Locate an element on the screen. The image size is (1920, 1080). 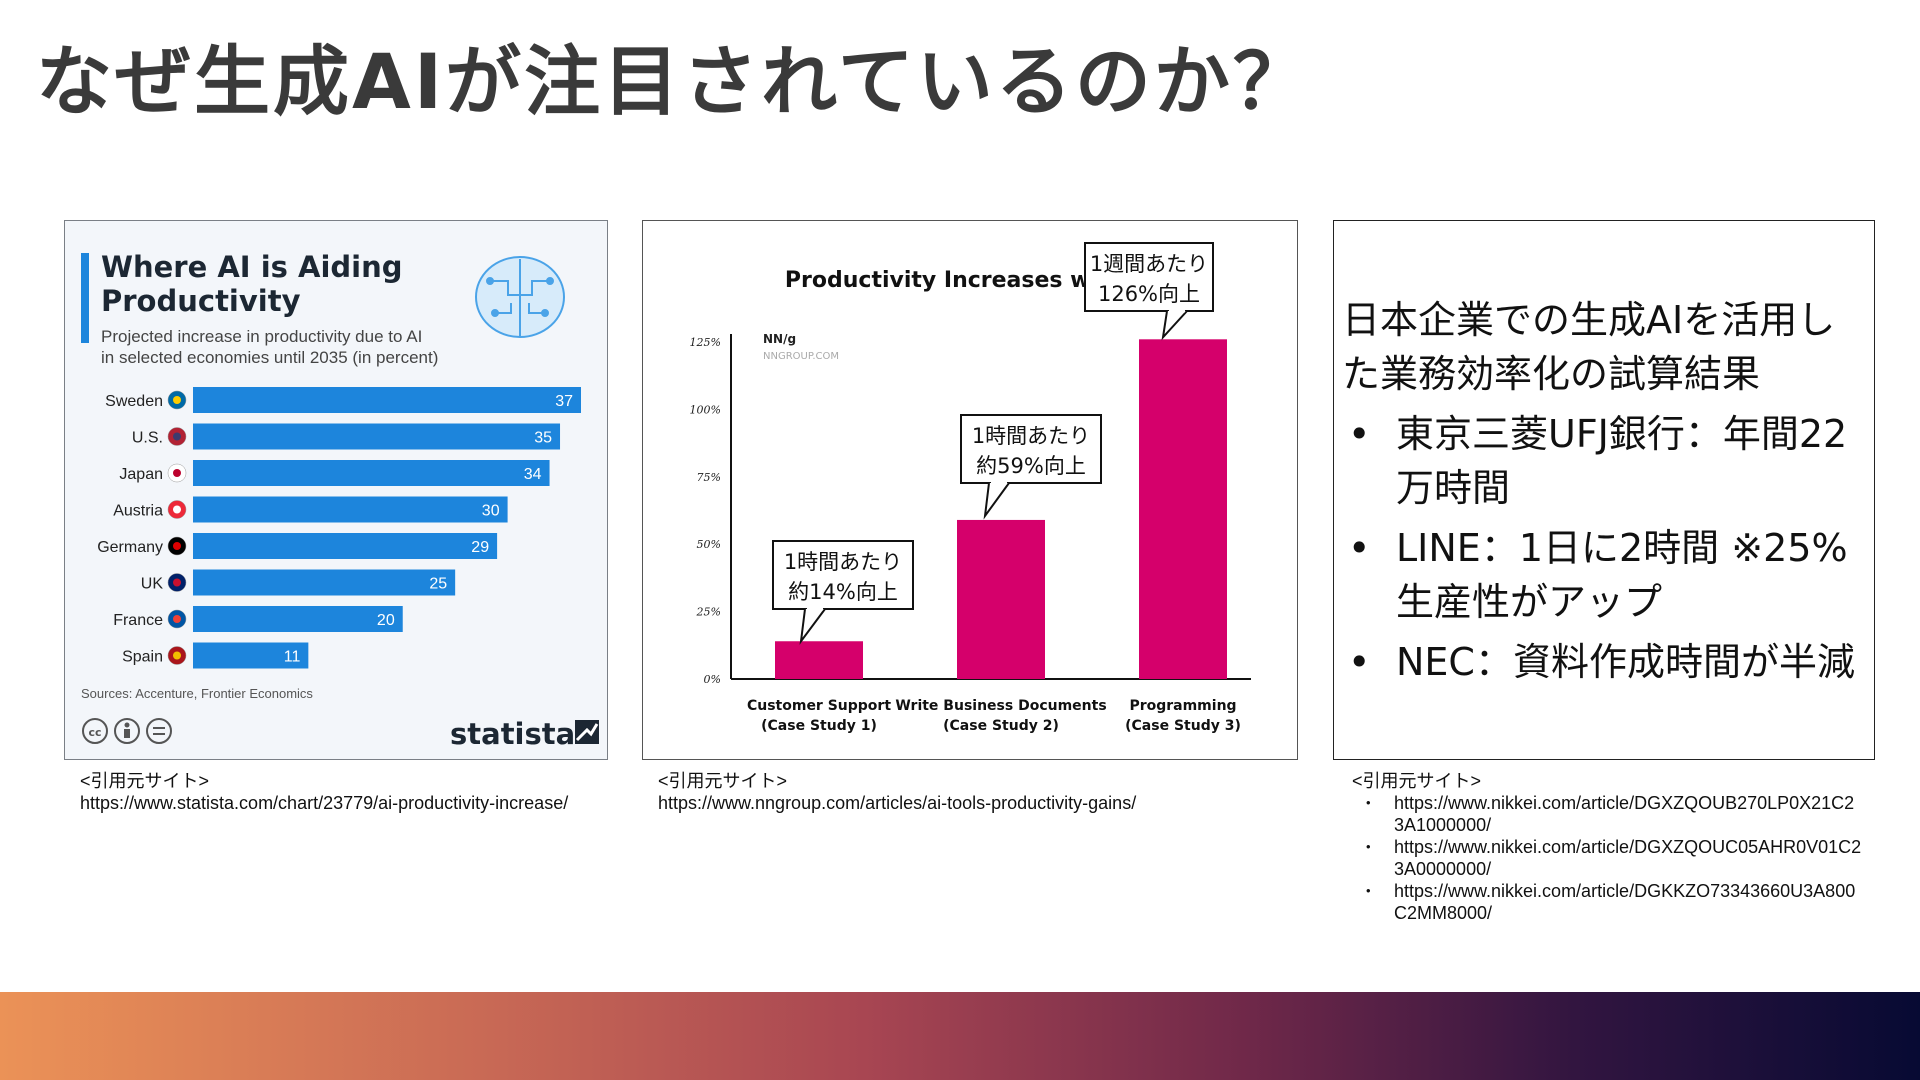
statista-category-label: Japan is located at coordinates (141, 474).